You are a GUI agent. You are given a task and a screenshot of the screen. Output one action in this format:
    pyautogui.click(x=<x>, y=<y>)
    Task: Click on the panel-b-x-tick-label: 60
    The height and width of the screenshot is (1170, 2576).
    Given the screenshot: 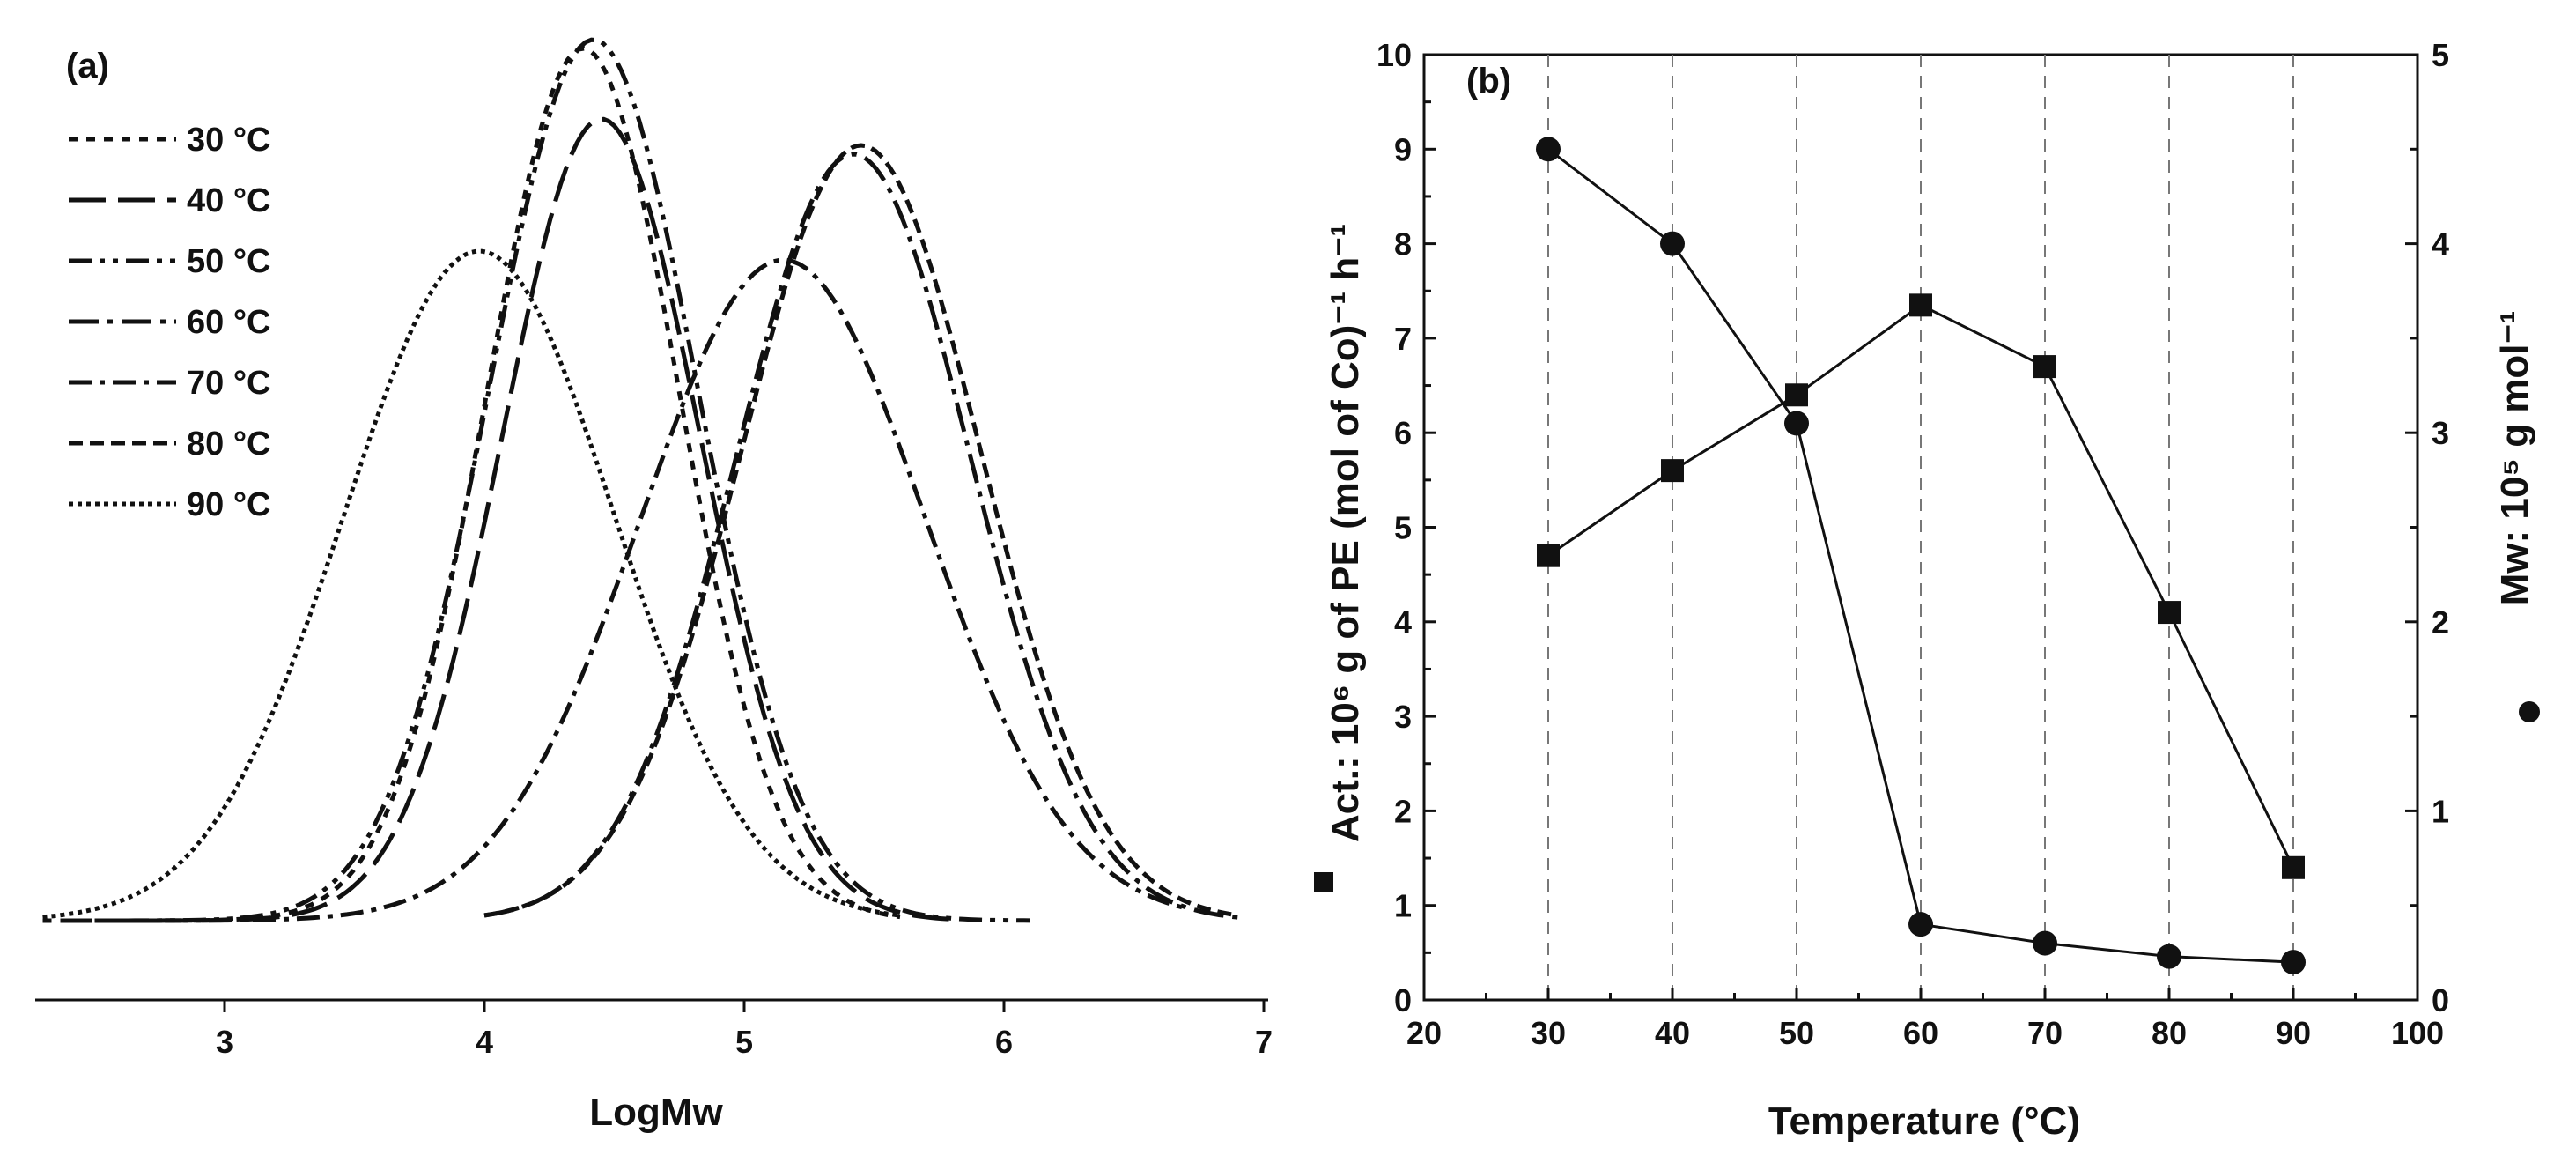 What is the action you would take?
    pyautogui.click(x=1920, y=1033)
    